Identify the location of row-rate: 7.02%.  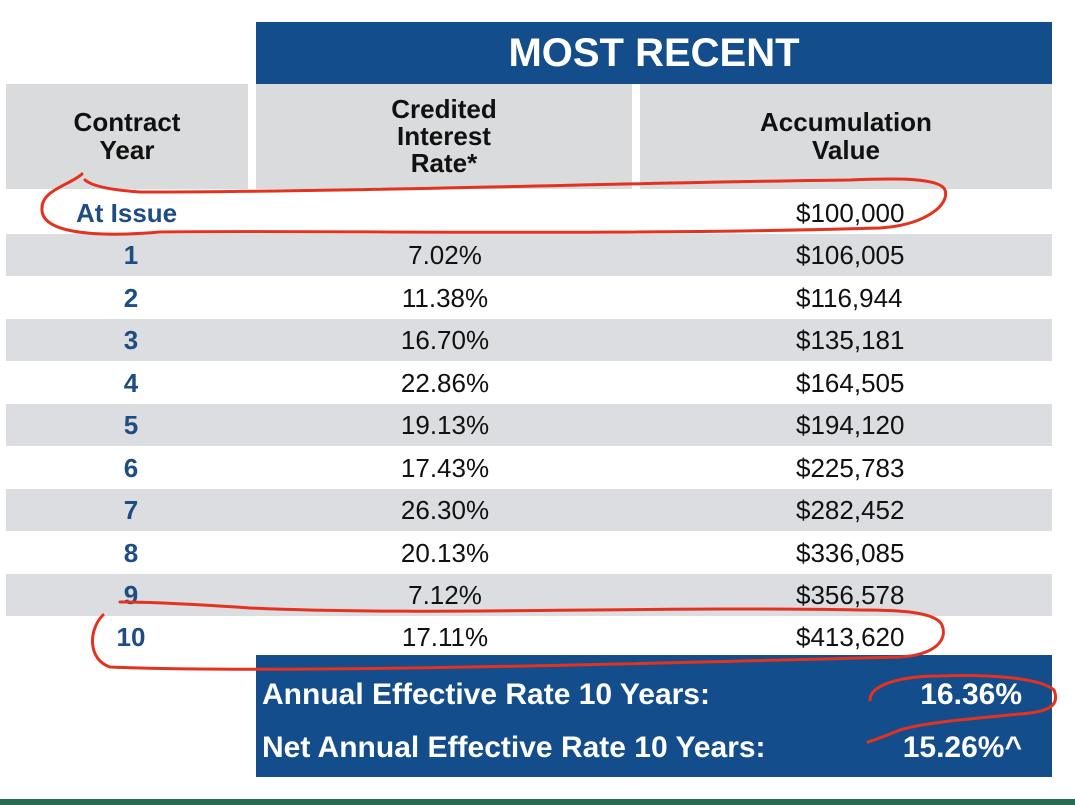
(445, 255).